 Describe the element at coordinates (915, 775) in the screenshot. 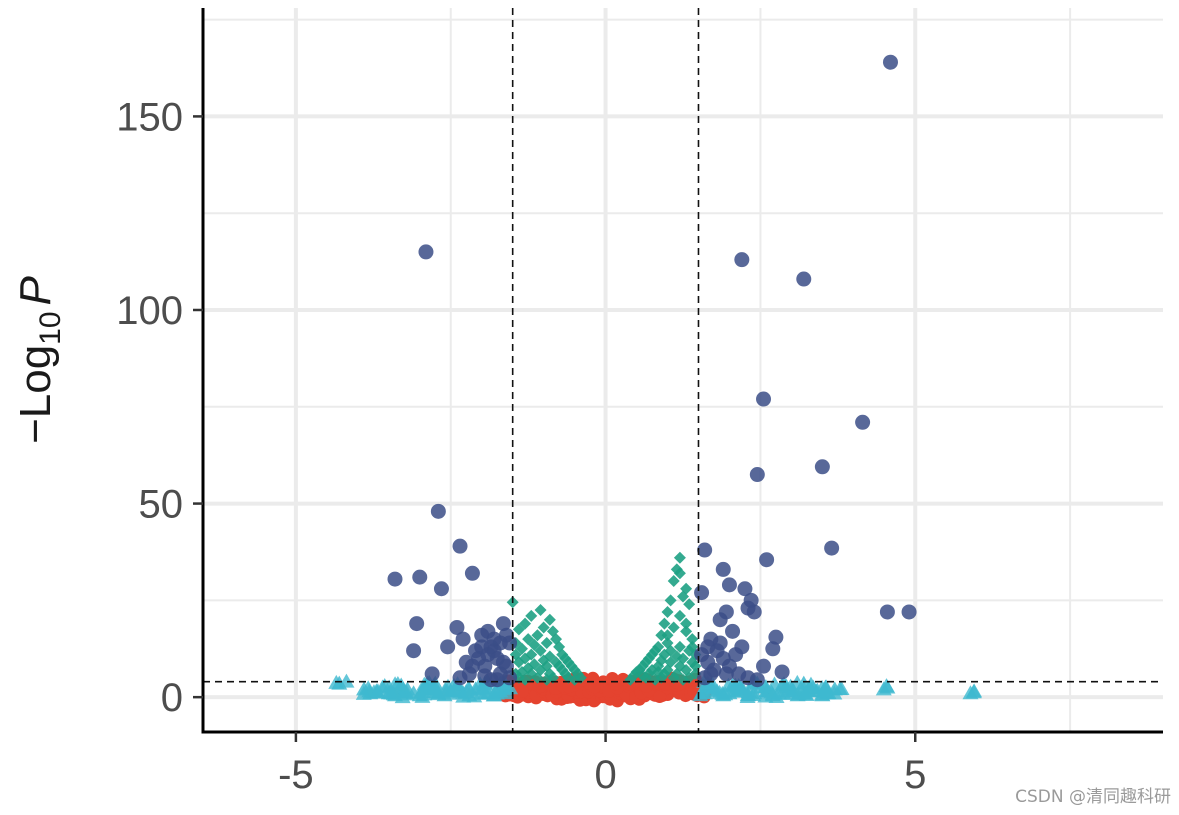

I see `x-tick-label: 5` at that location.